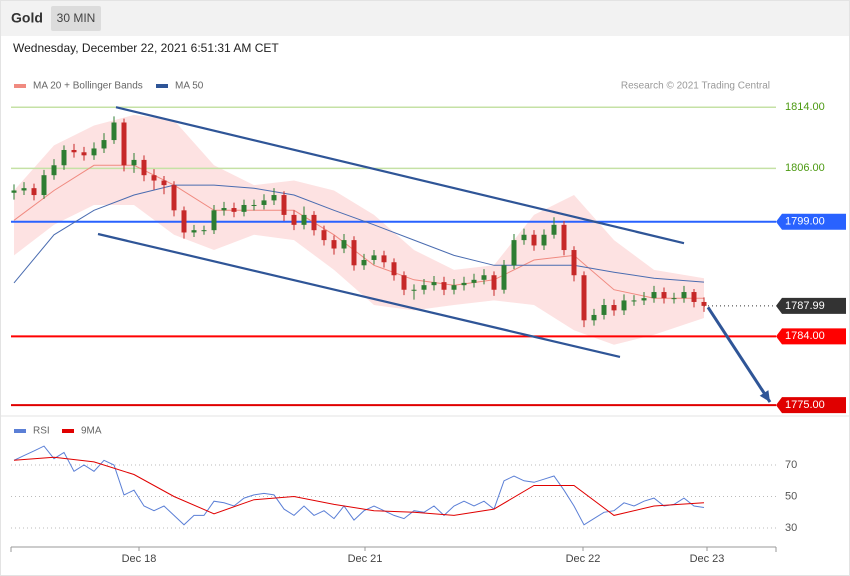  Describe the element at coordinates (583, 559) in the screenshot. I see `x-tick-label: Dec 22` at that location.